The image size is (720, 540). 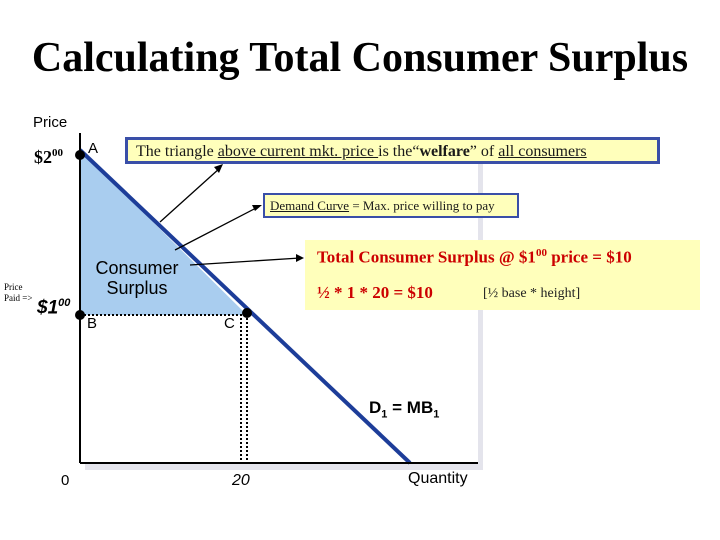 What do you see at coordinates (257, 208) in the screenshot?
I see `arrowhead-demand` at bounding box center [257, 208].